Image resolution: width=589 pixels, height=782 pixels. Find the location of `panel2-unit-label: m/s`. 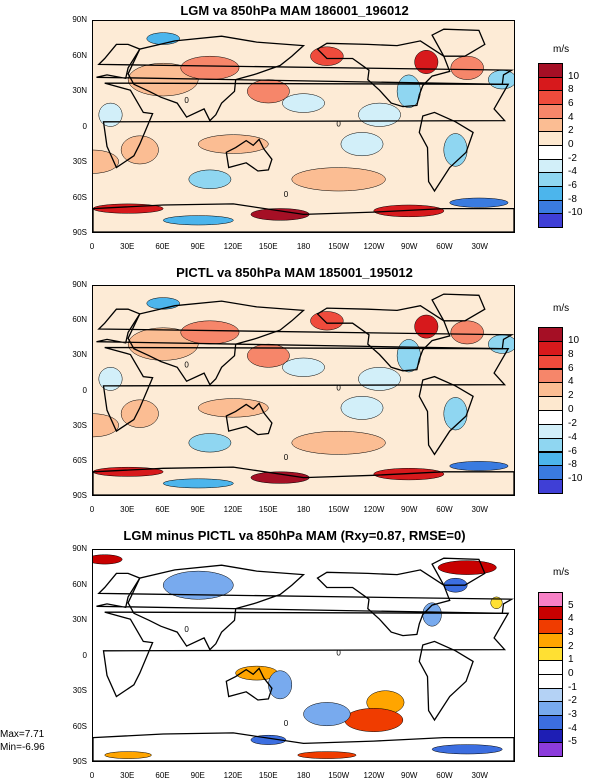

panel2-unit-label: m/s is located at coordinates (561, 308).